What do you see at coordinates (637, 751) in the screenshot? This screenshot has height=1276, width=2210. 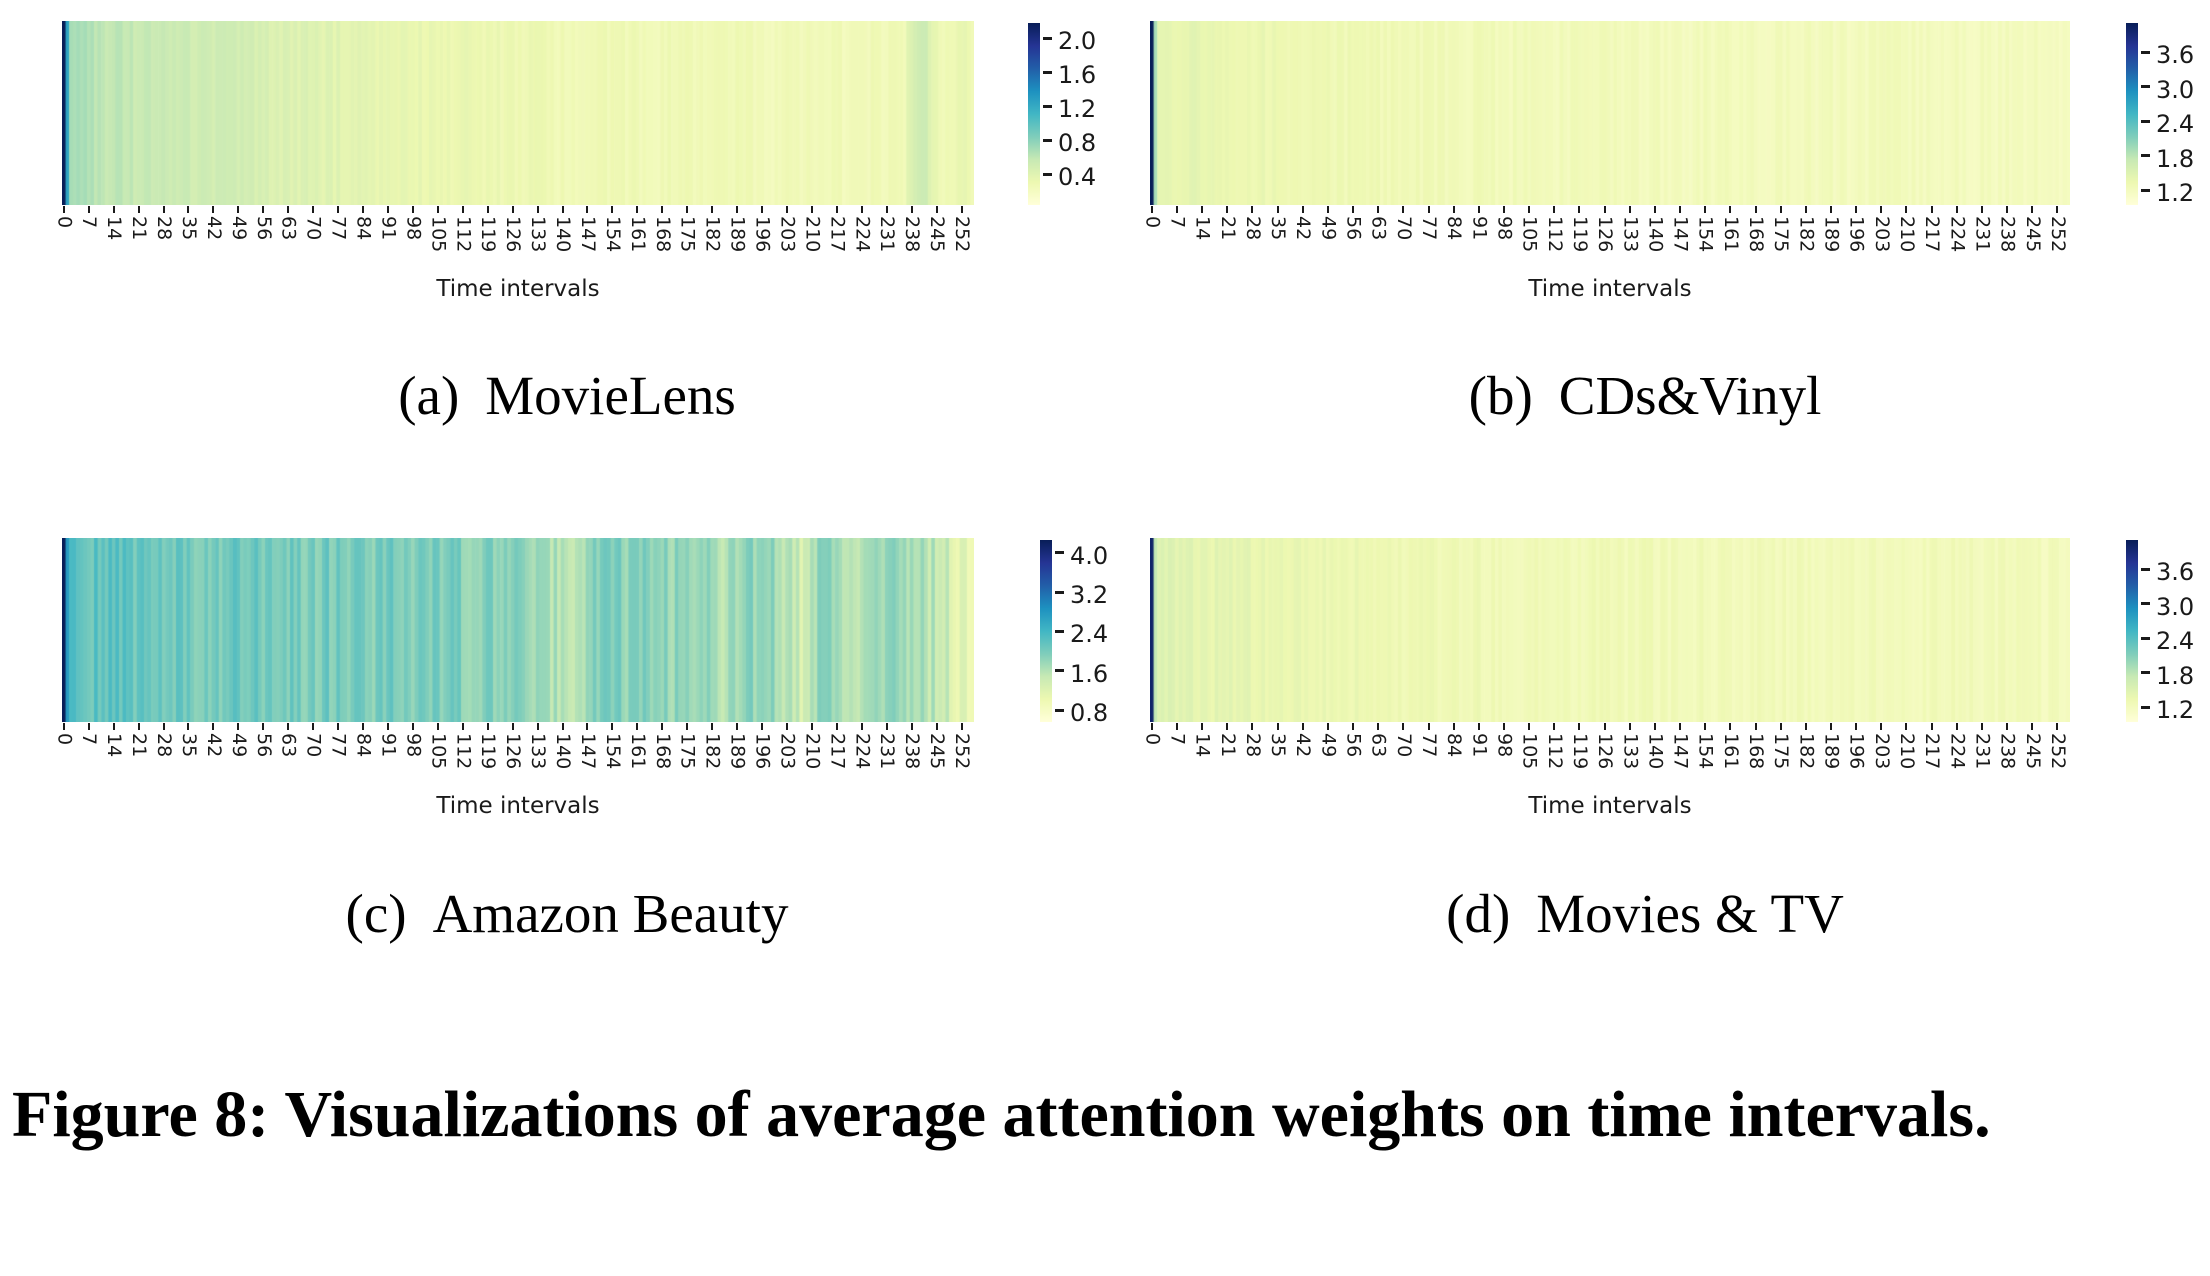 I see `x-tick-label: 161` at bounding box center [637, 751].